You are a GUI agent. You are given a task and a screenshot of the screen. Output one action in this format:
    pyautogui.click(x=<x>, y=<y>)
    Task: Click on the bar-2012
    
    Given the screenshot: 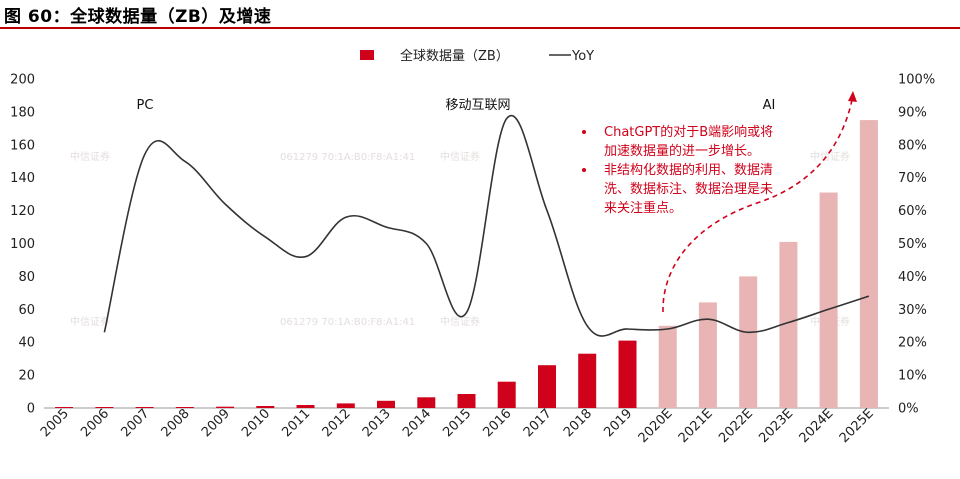 What is the action you would take?
    pyautogui.click(x=345, y=405)
    